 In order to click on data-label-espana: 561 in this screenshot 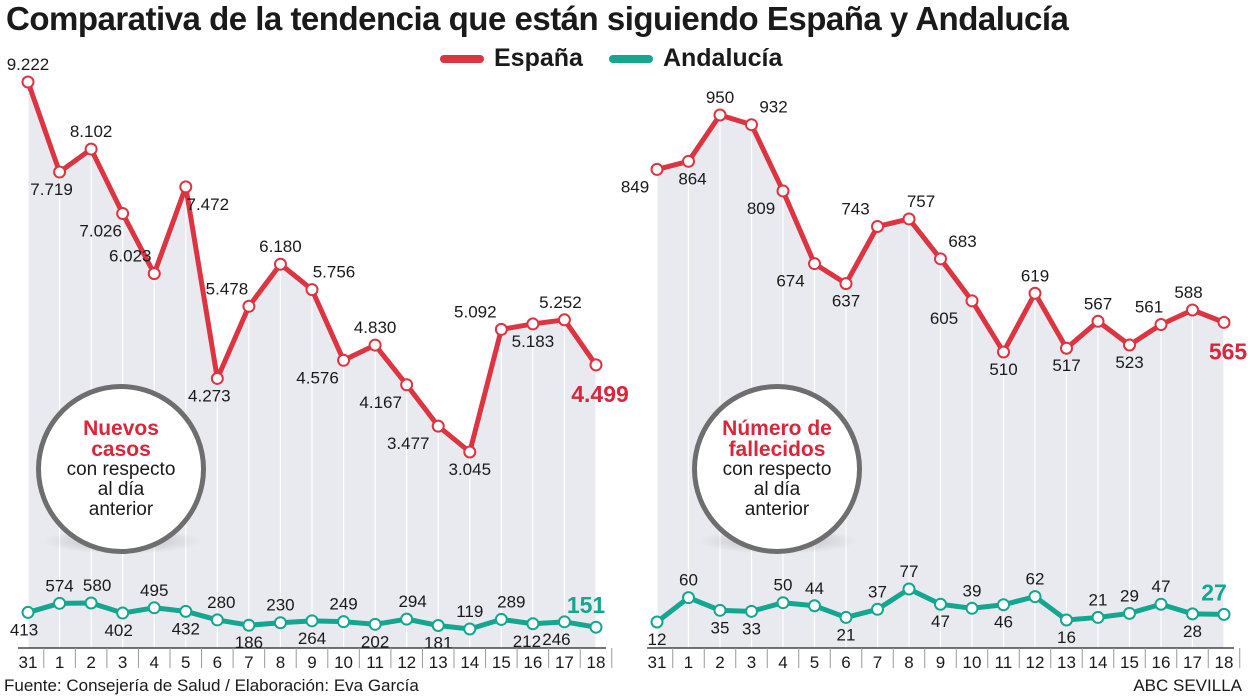, I will do `click(1149, 307)`.